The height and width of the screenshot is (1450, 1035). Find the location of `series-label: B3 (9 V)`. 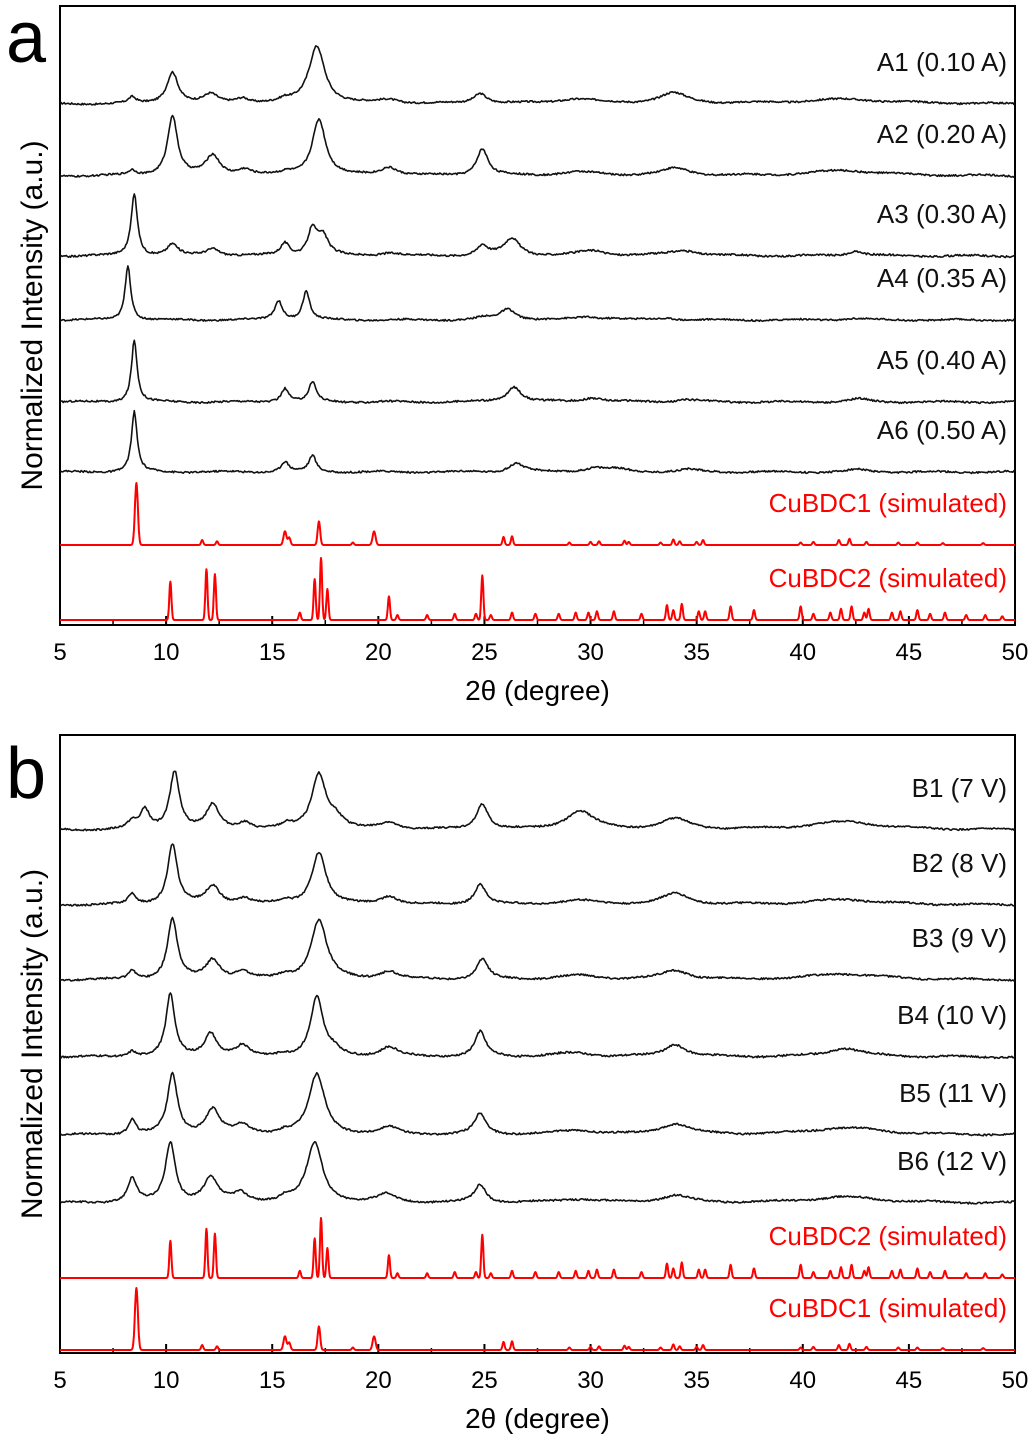

series-label: B3 (9 V) is located at coordinates (959, 938).